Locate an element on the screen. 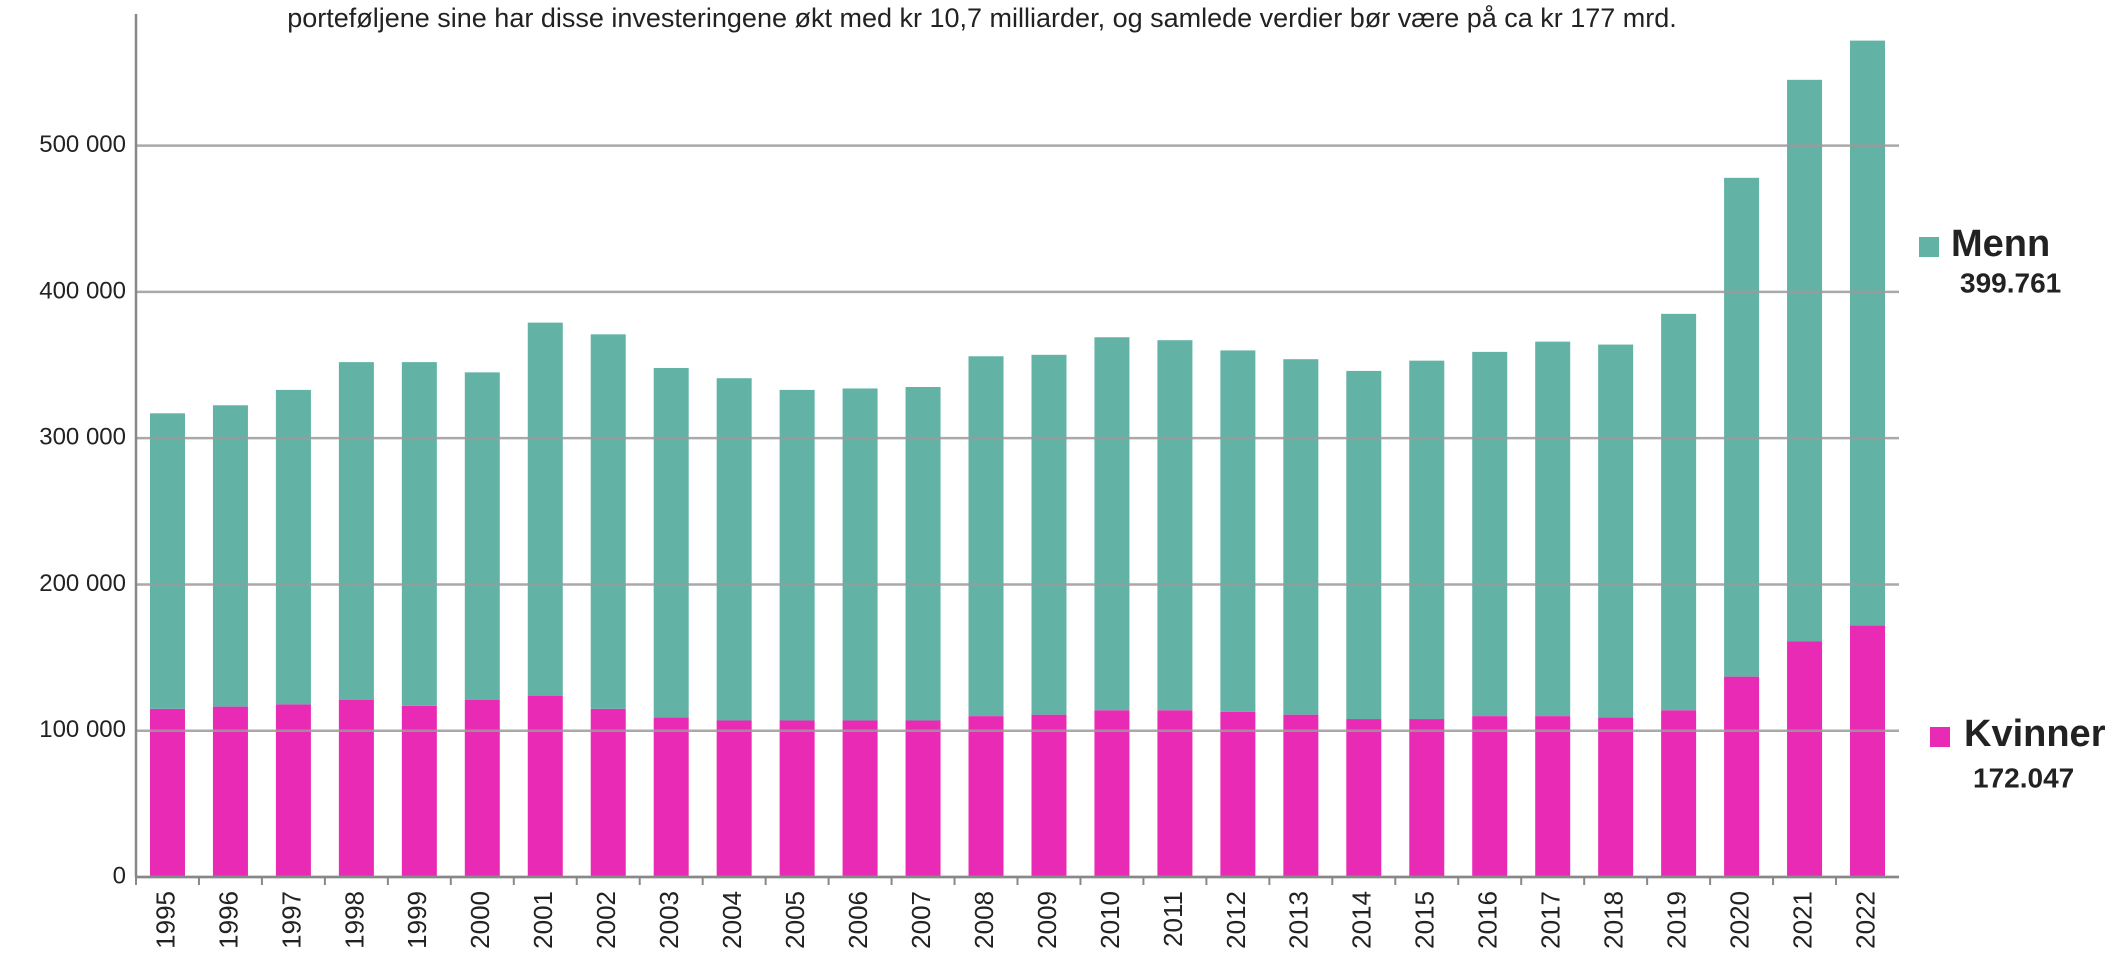  x-tick-label: 2009 is located at coordinates (1047, 920).